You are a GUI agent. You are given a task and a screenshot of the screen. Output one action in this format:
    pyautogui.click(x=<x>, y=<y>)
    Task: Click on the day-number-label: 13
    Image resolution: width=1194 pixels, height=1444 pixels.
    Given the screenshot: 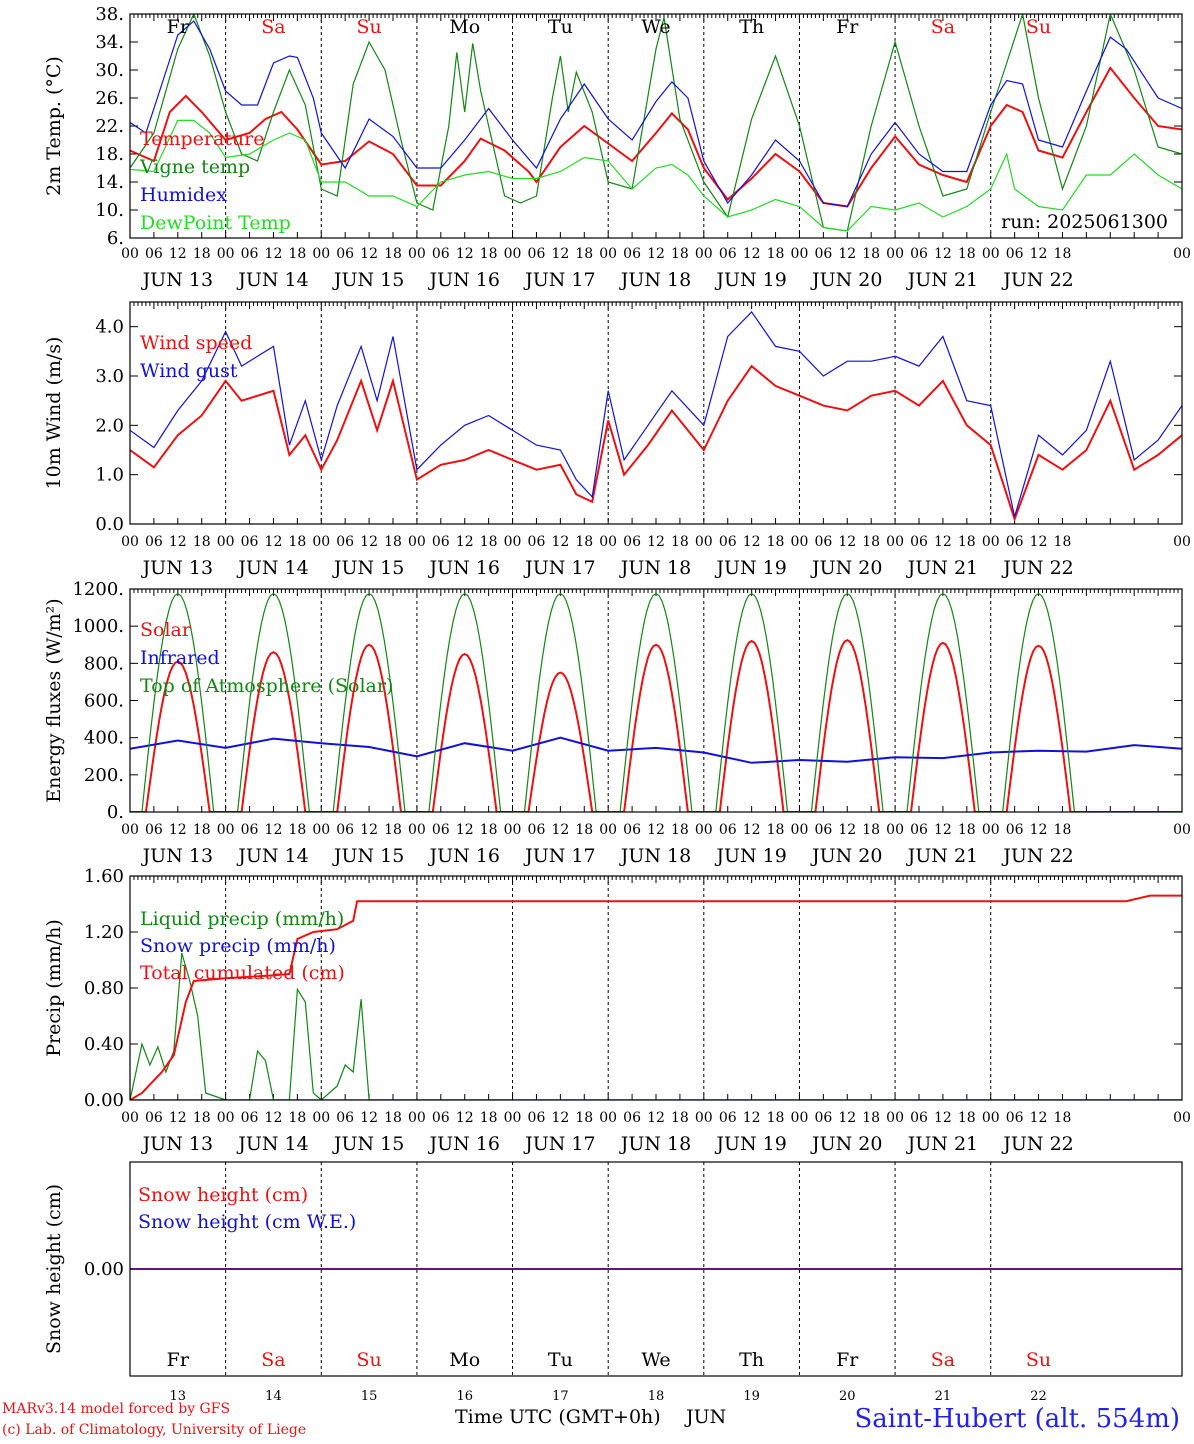 What is the action you would take?
    pyautogui.click(x=178, y=1396)
    